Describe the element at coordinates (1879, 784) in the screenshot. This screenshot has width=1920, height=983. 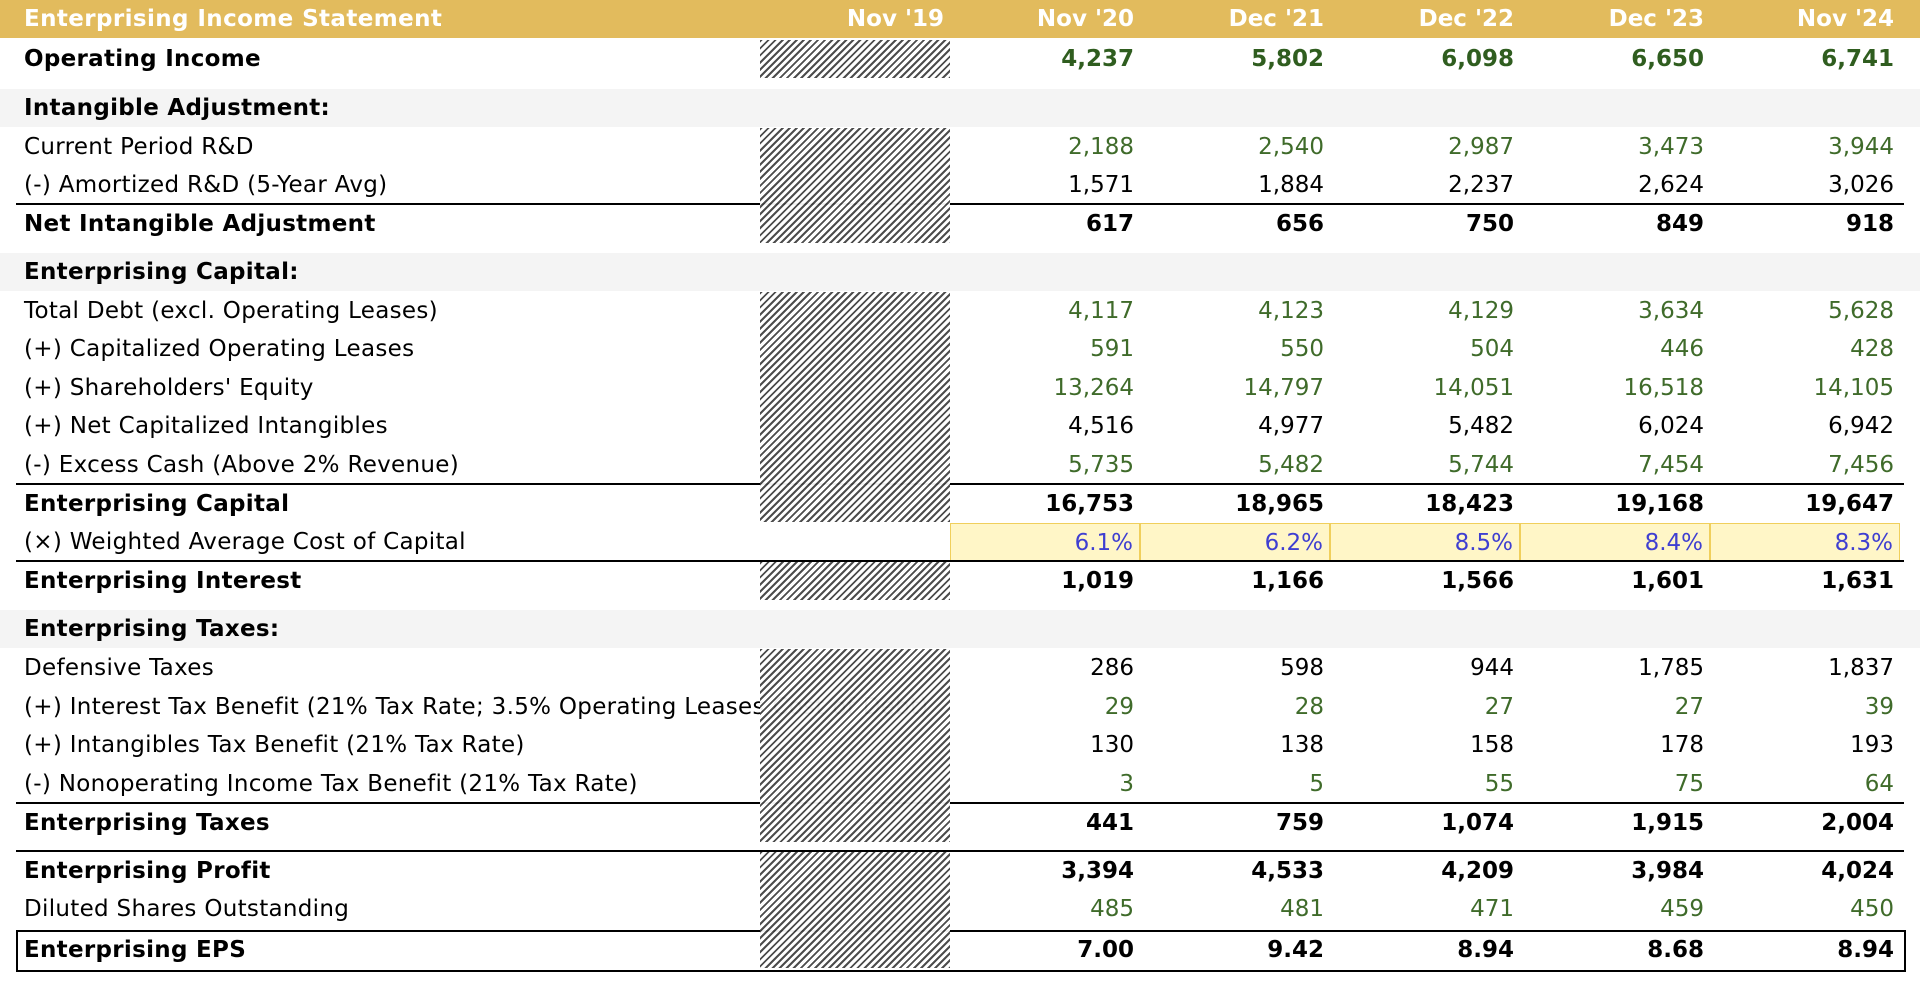
I see `value-cell: 64` at that location.